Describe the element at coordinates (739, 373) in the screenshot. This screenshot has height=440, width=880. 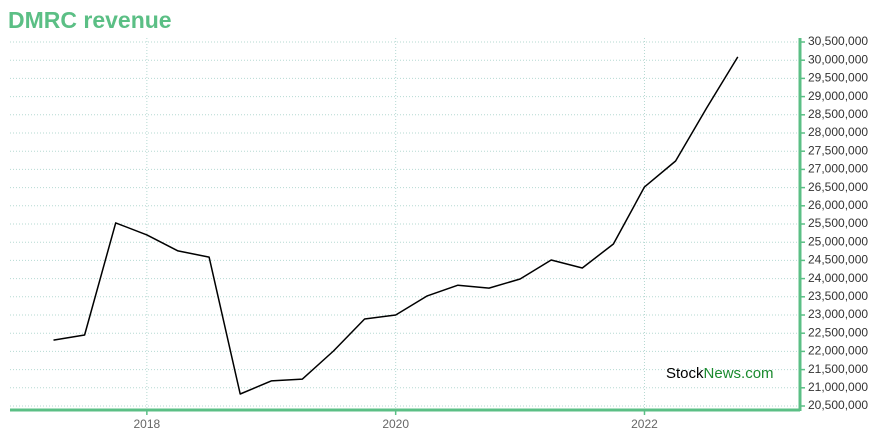
I see `watermark-domain: News.com` at that location.